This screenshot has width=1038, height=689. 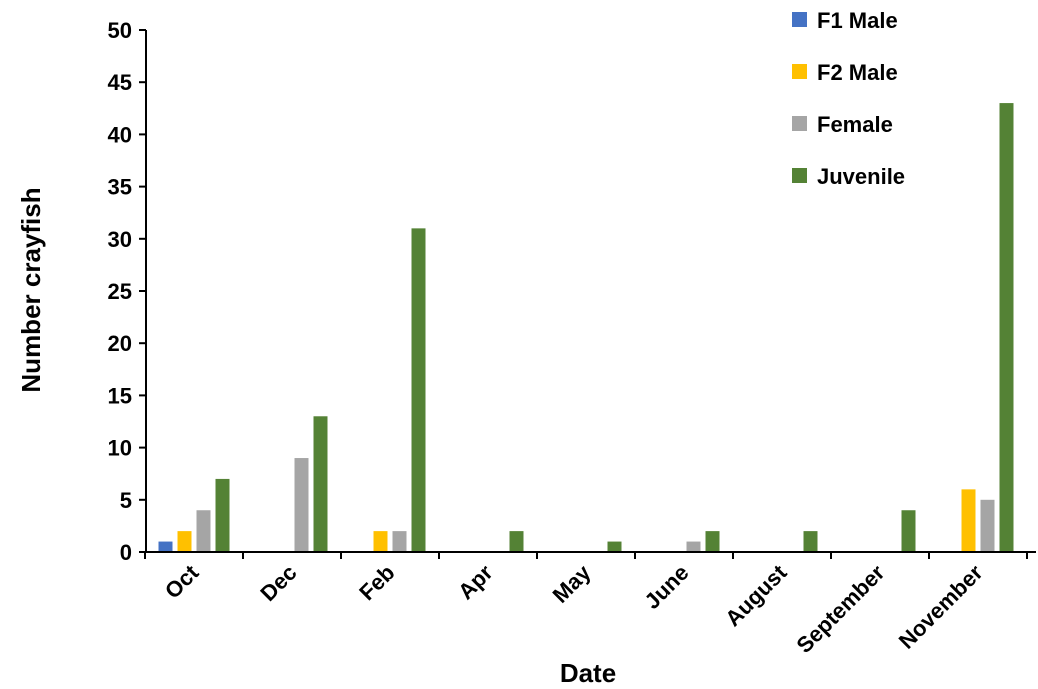 I want to click on y-tick-label: 25, so click(x=120, y=291).